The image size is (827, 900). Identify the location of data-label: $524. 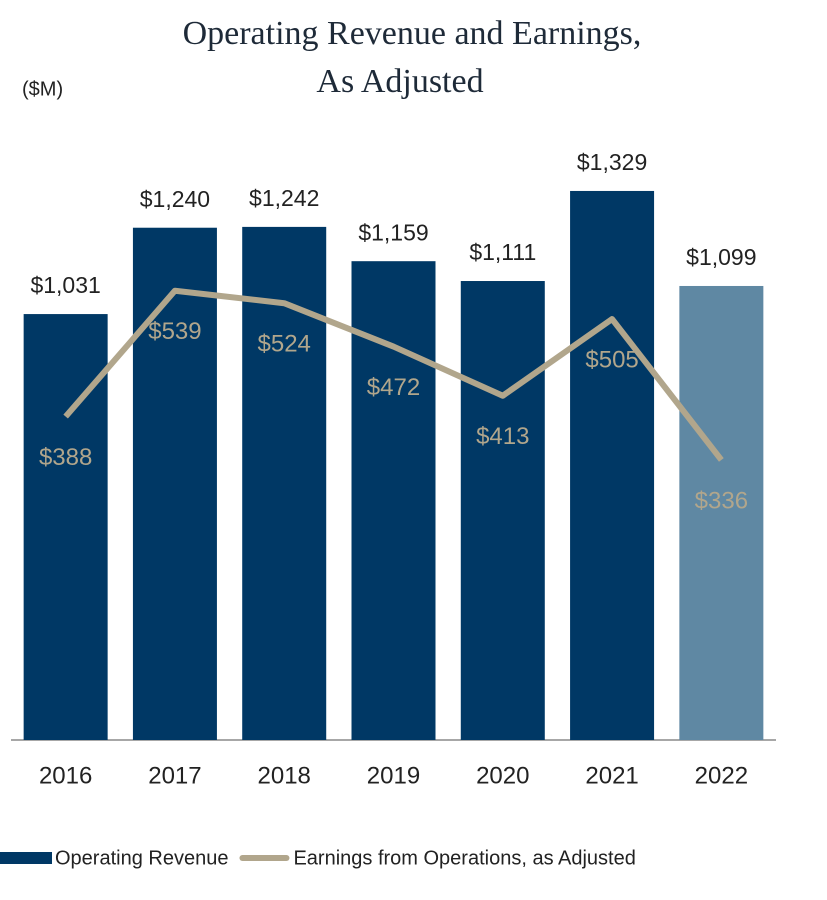
(284, 344).